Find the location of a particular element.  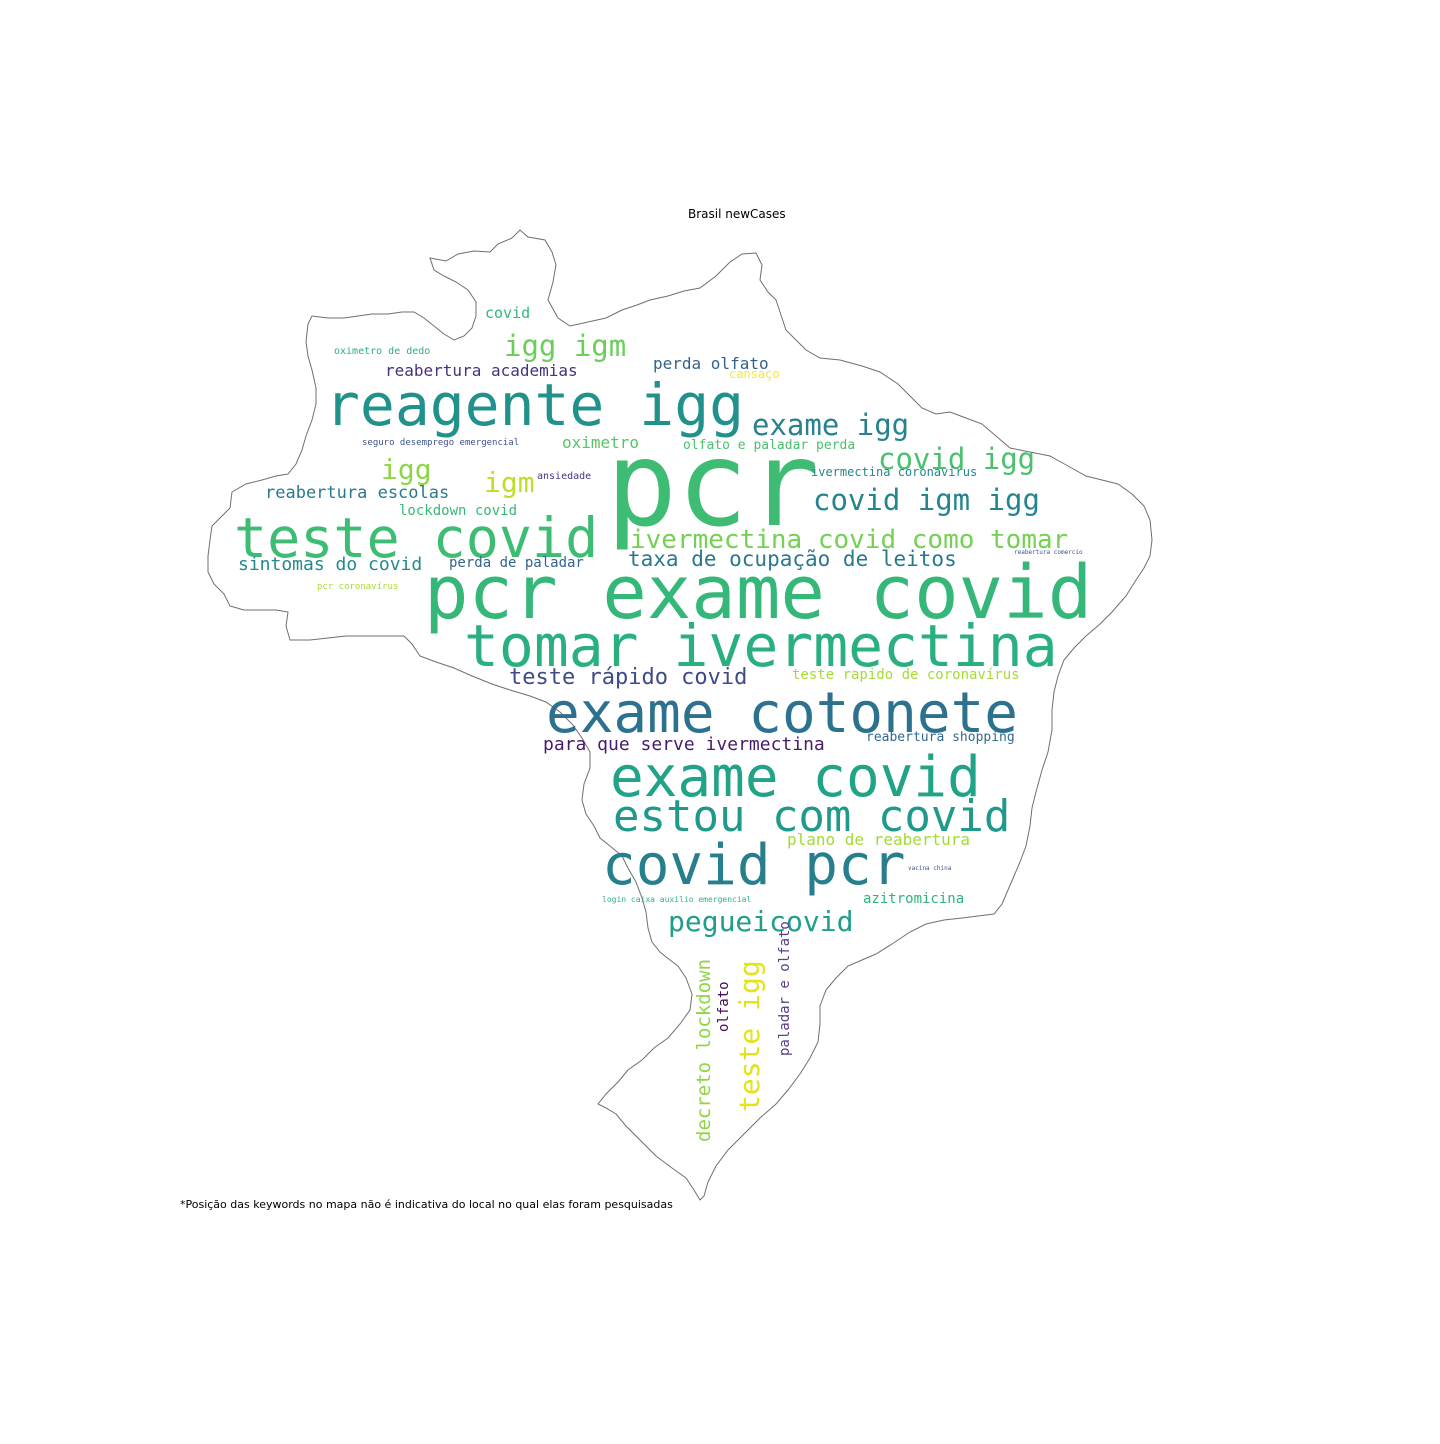

keyword-45: vacina china is located at coordinates (930, 868).